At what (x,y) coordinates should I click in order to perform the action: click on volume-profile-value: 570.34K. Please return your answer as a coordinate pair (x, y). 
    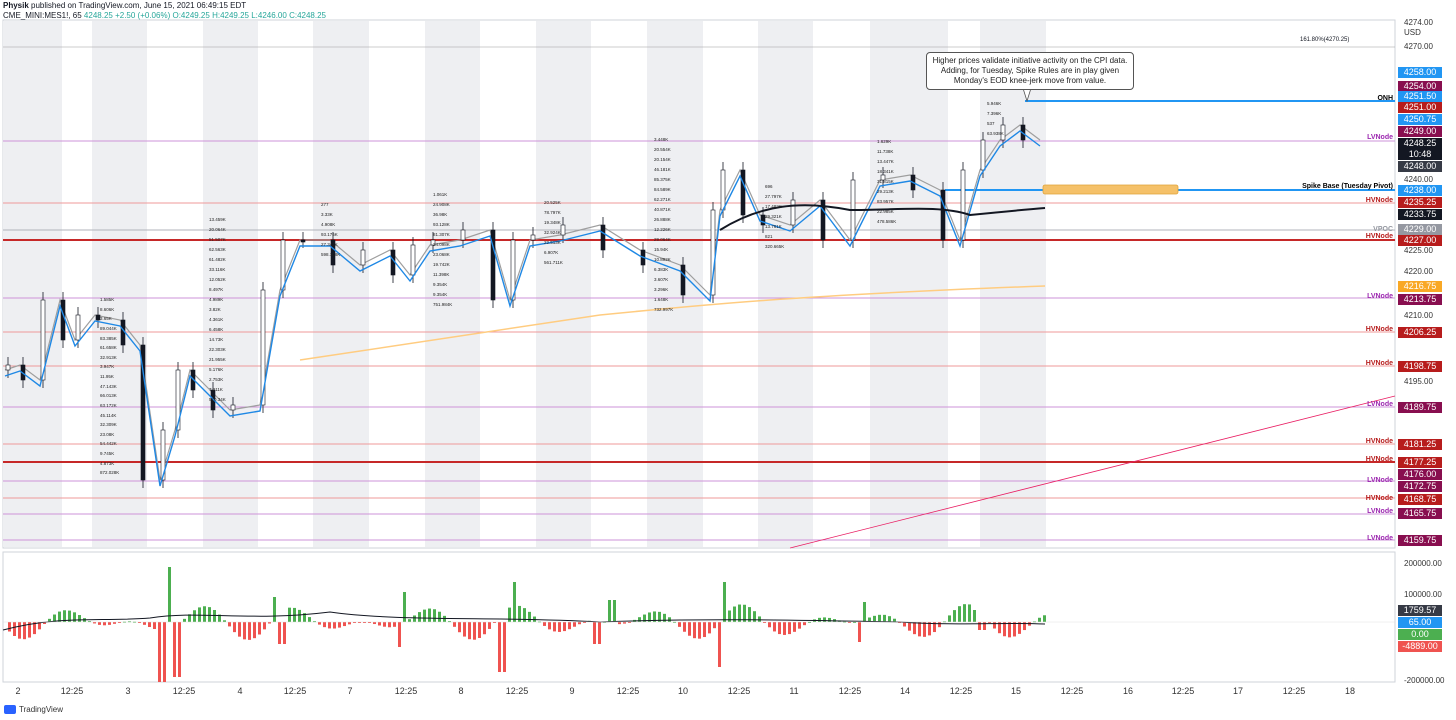
    Looking at the image, I should click on (217, 399).